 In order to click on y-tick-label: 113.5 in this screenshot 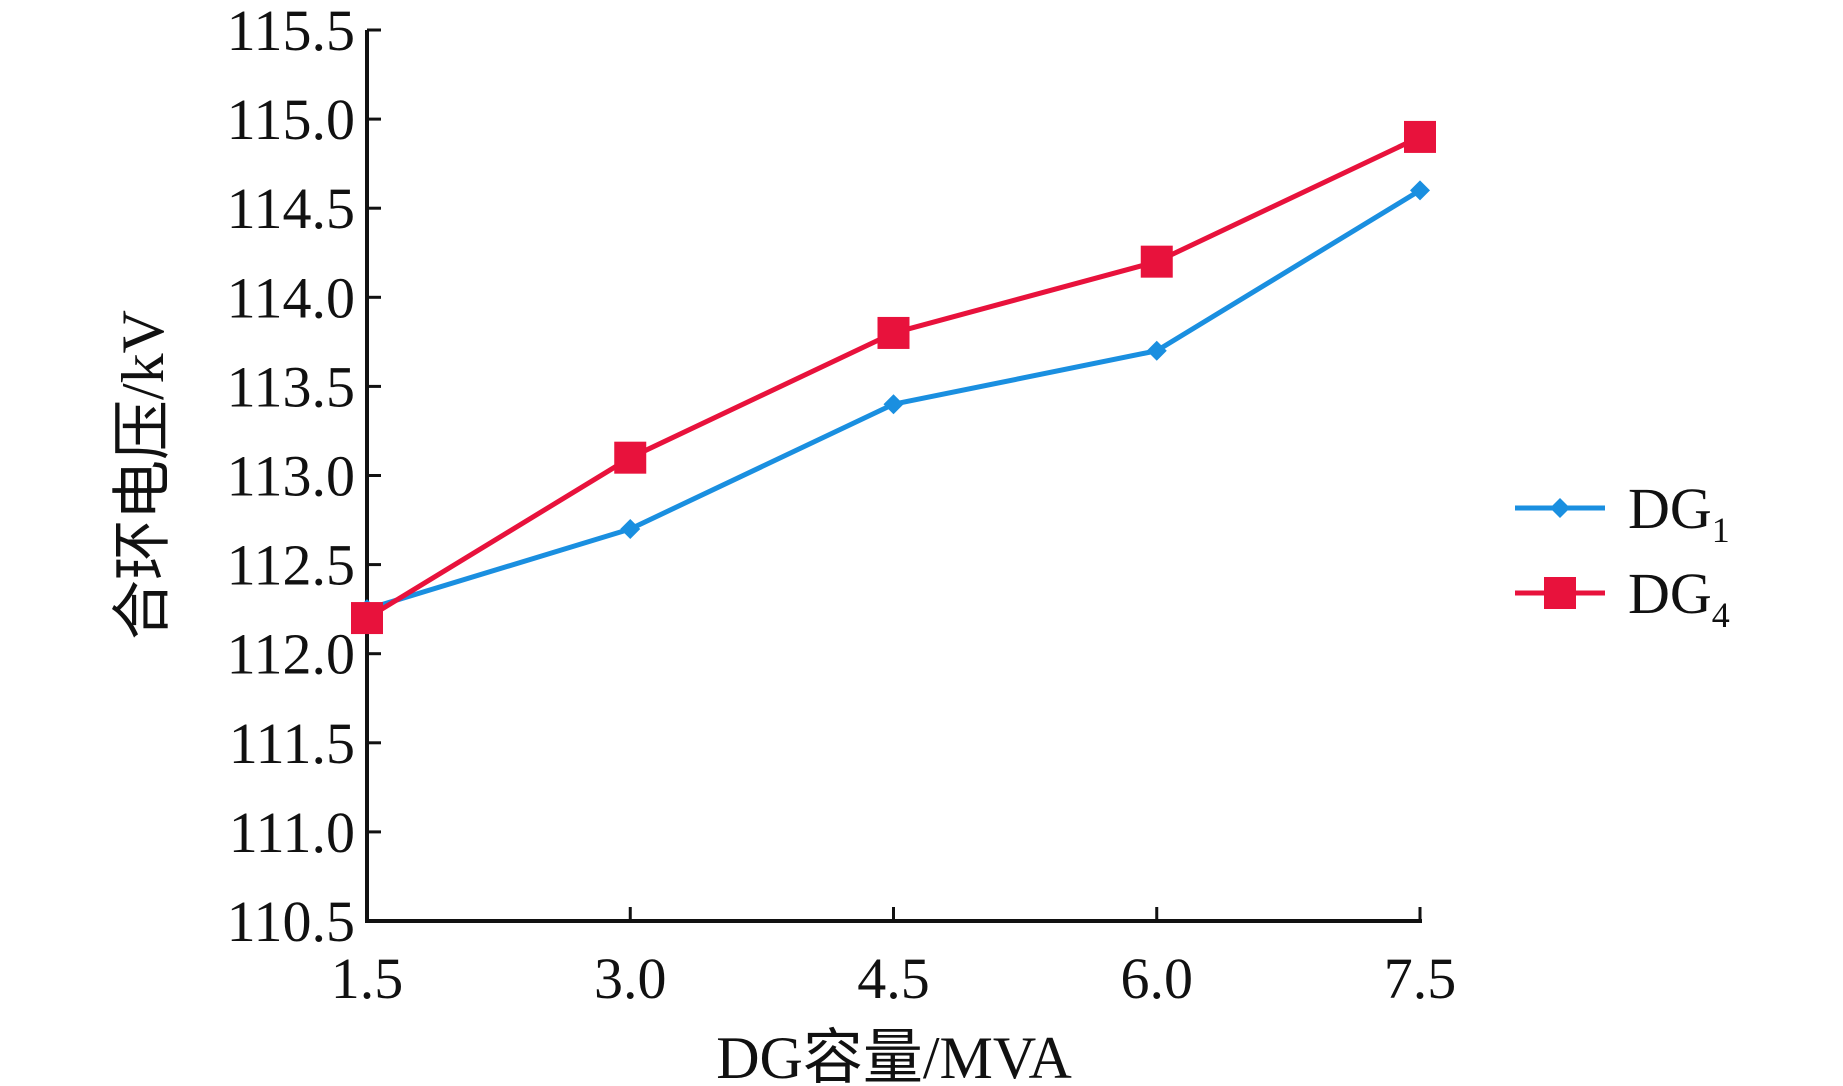, I will do `click(291, 386)`.